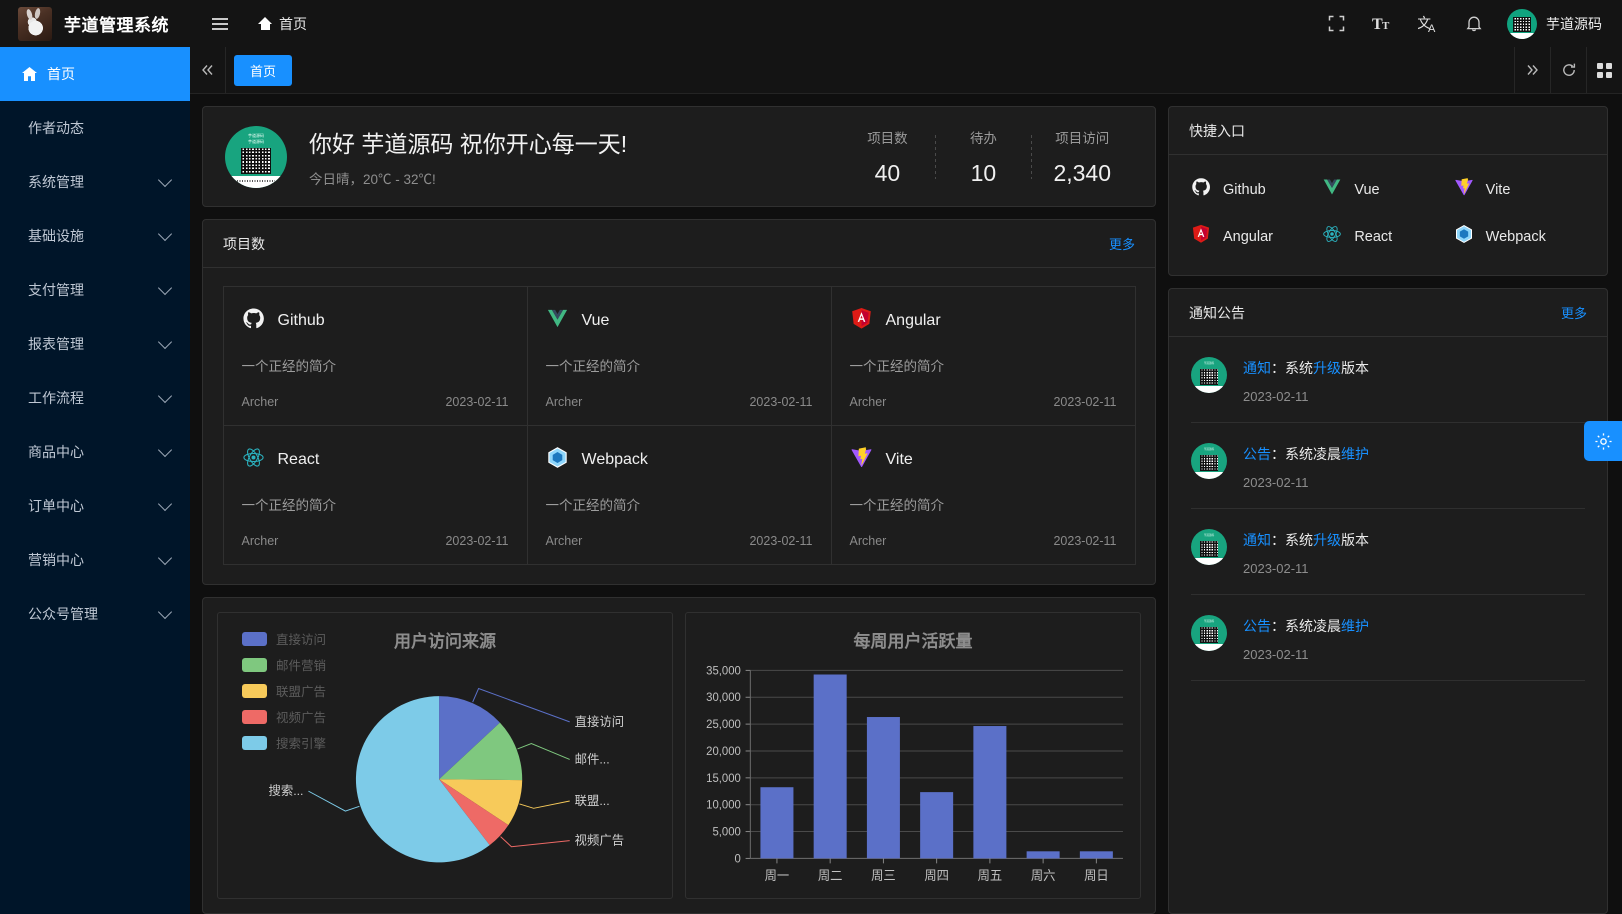 This screenshot has height=914, width=1622. What do you see at coordinates (1474, 23) in the screenshot?
I see `bell-icon` at bounding box center [1474, 23].